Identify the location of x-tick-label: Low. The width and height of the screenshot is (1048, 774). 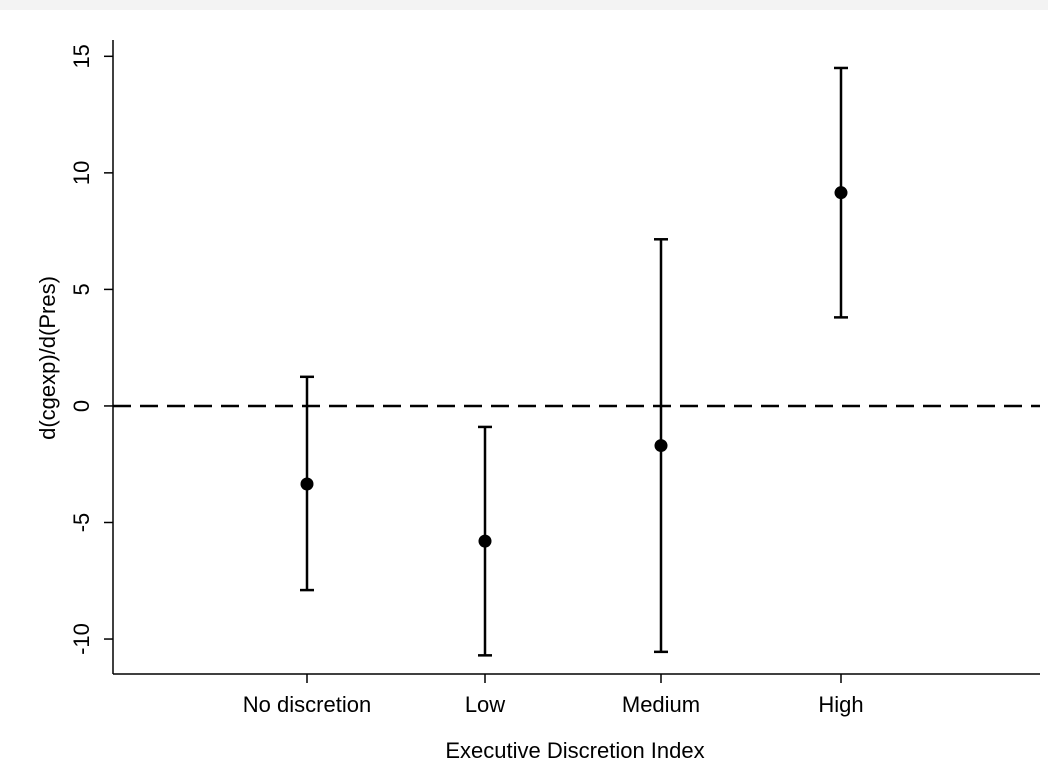
(485, 704).